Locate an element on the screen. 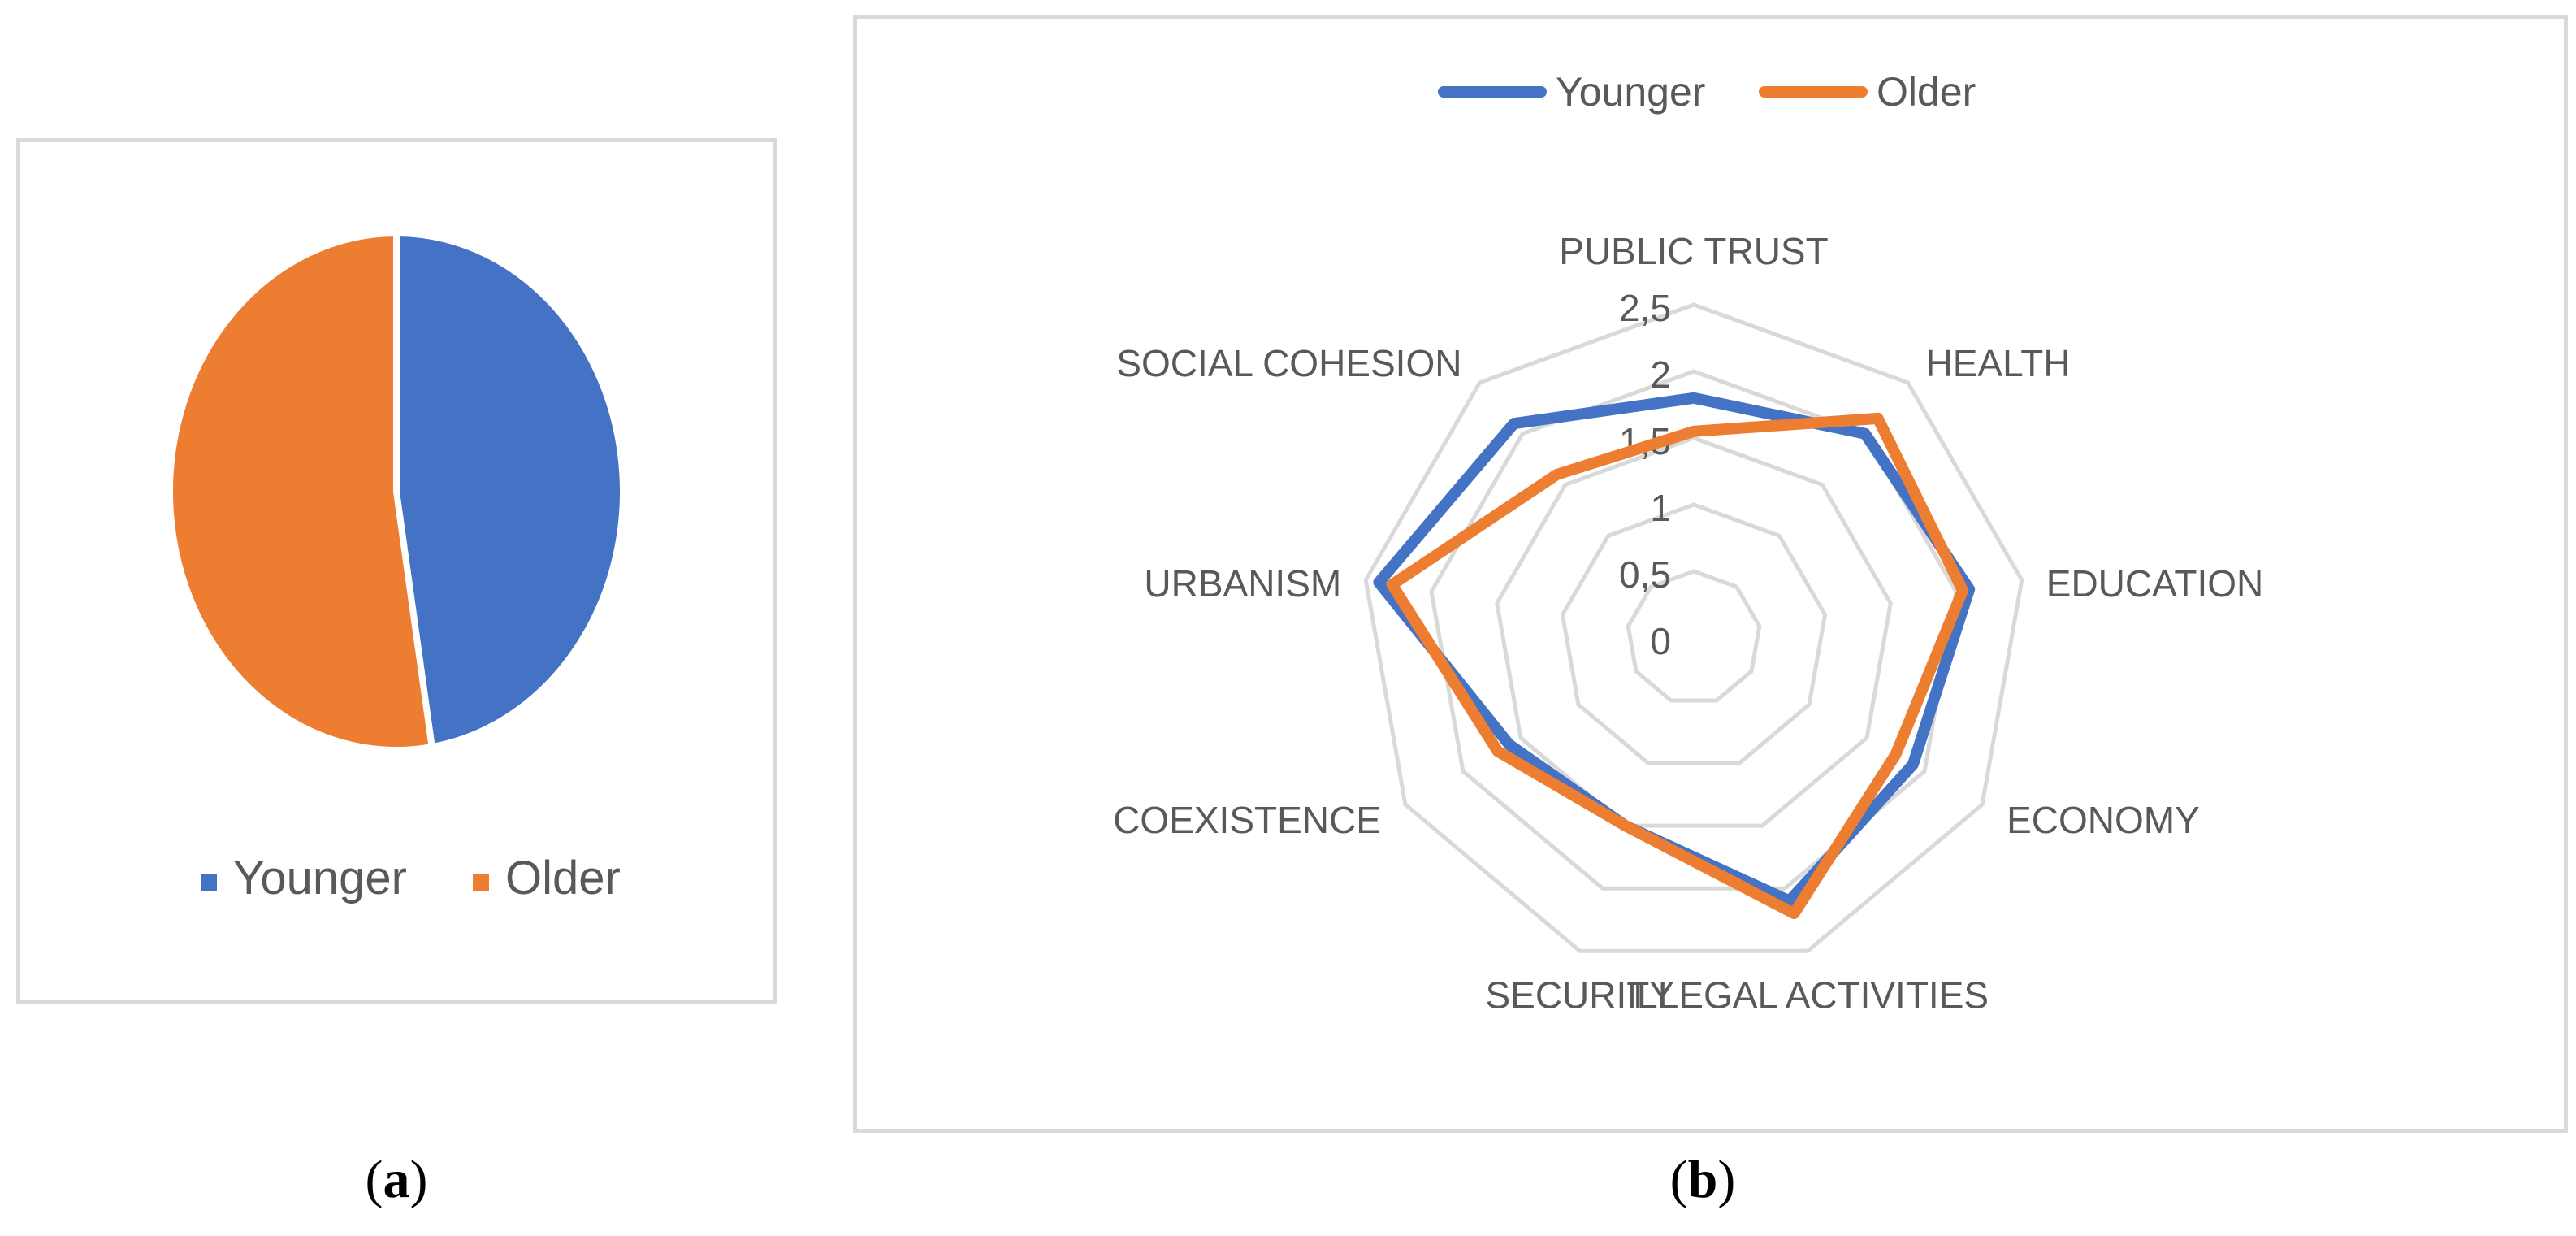  pie-legend: Younger Older is located at coordinates (411, 878).